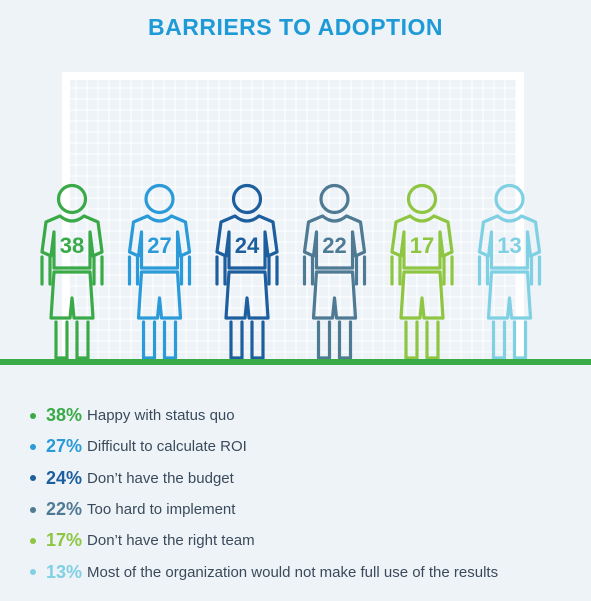 The image size is (591, 601). What do you see at coordinates (167, 447) in the screenshot?
I see `legend-label: Difficult to calculate ROI` at bounding box center [167, 447].